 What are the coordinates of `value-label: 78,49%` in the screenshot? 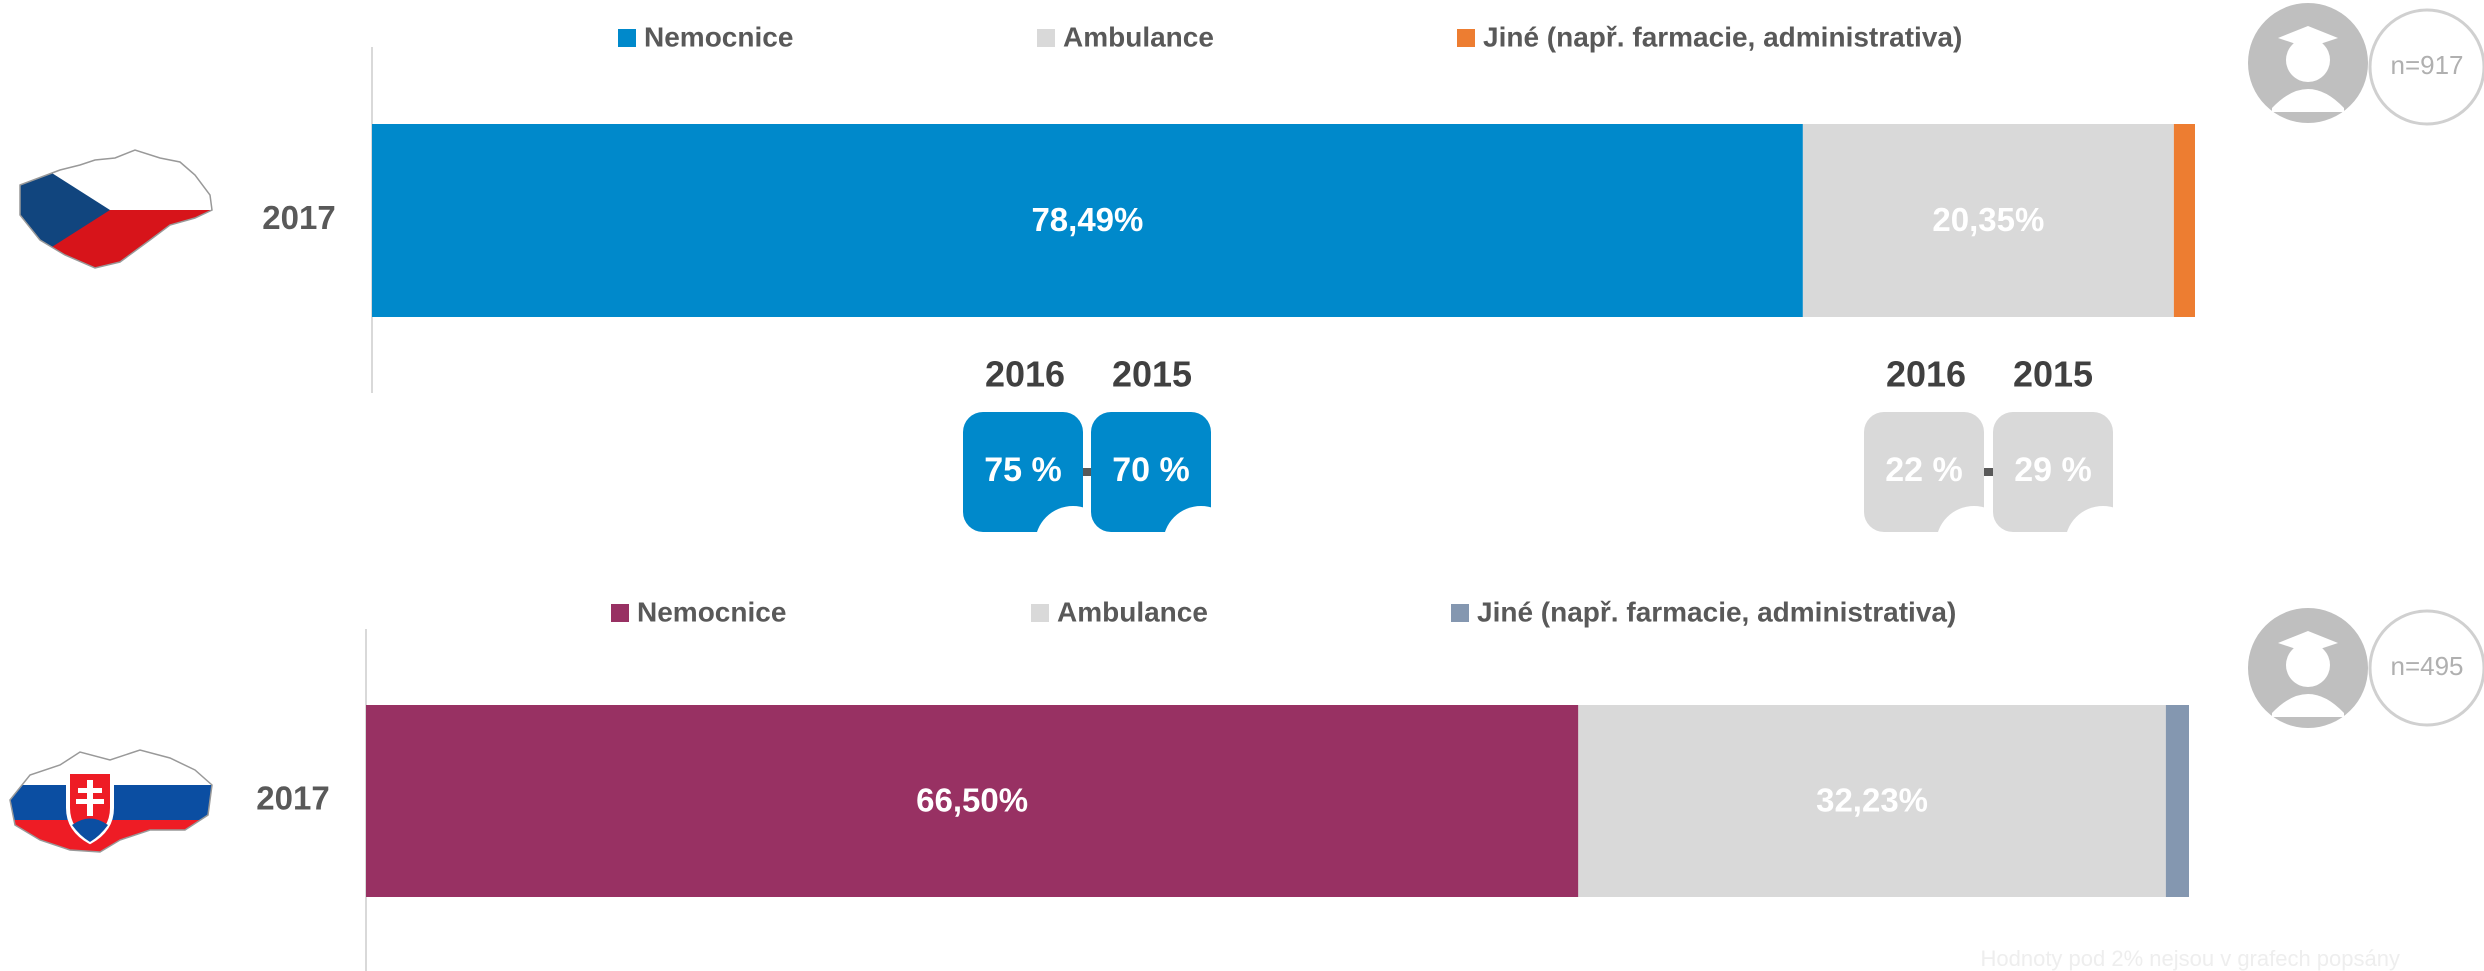 It's located at (1087, 219).